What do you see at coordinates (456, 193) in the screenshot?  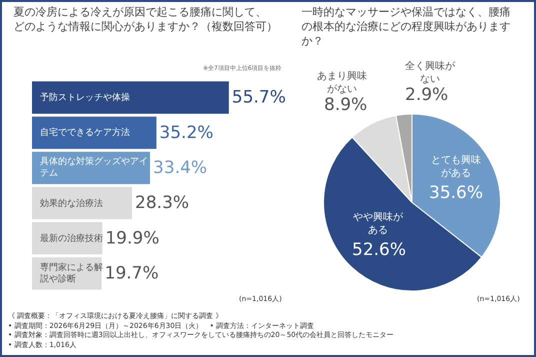 I see `data-label: 35.6%` at bounding box center [456, 193].